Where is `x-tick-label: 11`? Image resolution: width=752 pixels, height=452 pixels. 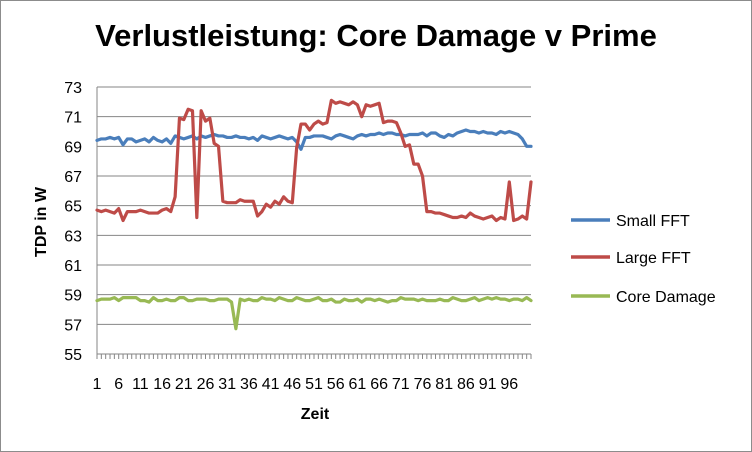
x-tick-label: 11 is located at coordinates (140, 384).